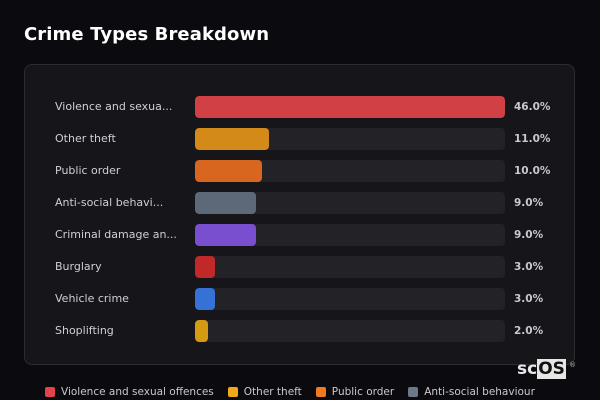 This screenshot has height=400, width=600. I want to click on bar-row: Violence and sexua... 46.0%, so click(299, 107).